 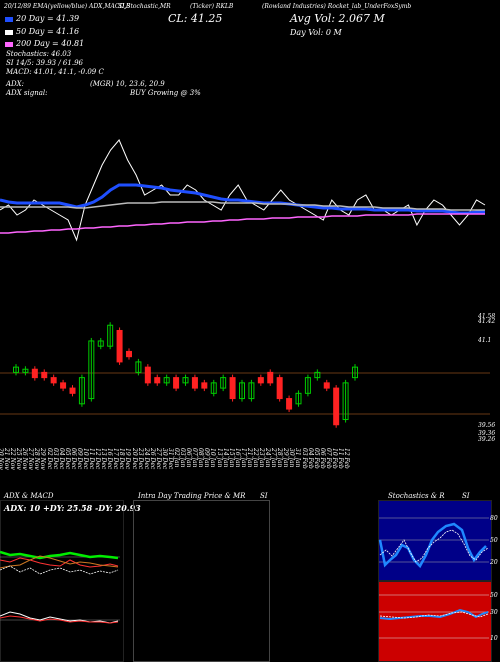 What do you see at coordinates (72, 508) in the screenshot?
I see `adx-readout: ADX: 10 +DY: 25.58 -DY: 20.93` at bounding box center [72, 508].